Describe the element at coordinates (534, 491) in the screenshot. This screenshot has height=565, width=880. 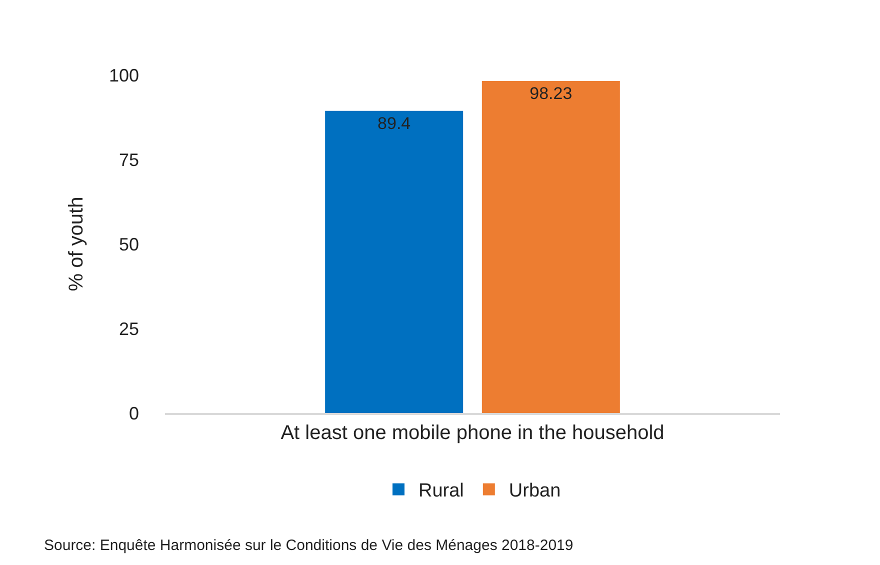
I see `legend-label: Urban` at that location.